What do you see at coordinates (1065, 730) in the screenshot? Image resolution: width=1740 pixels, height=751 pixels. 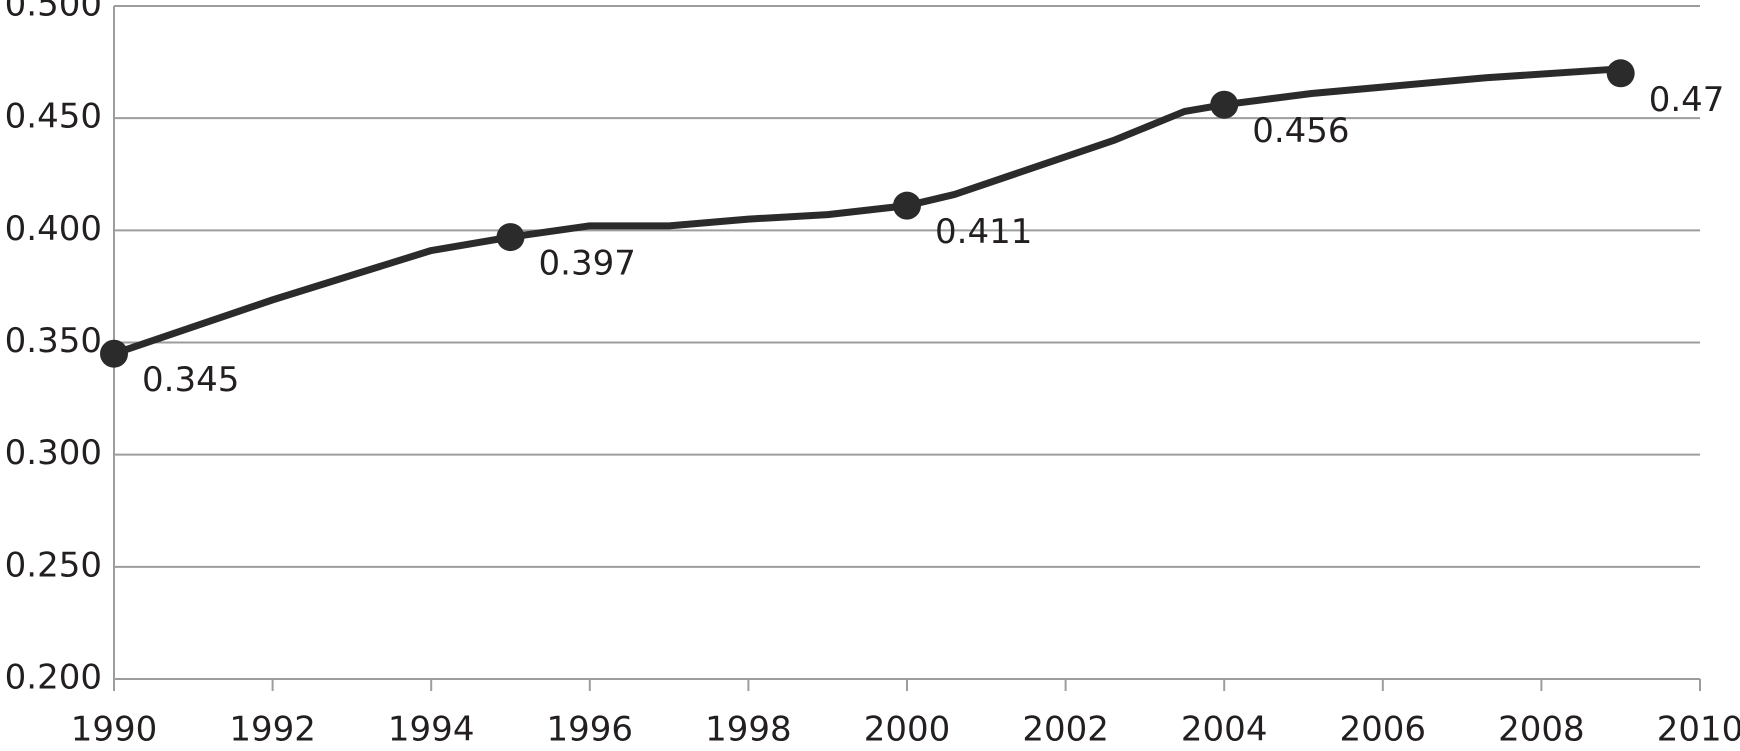 I see `x-tick-label: 2002` at bounding box center [1065, 730].